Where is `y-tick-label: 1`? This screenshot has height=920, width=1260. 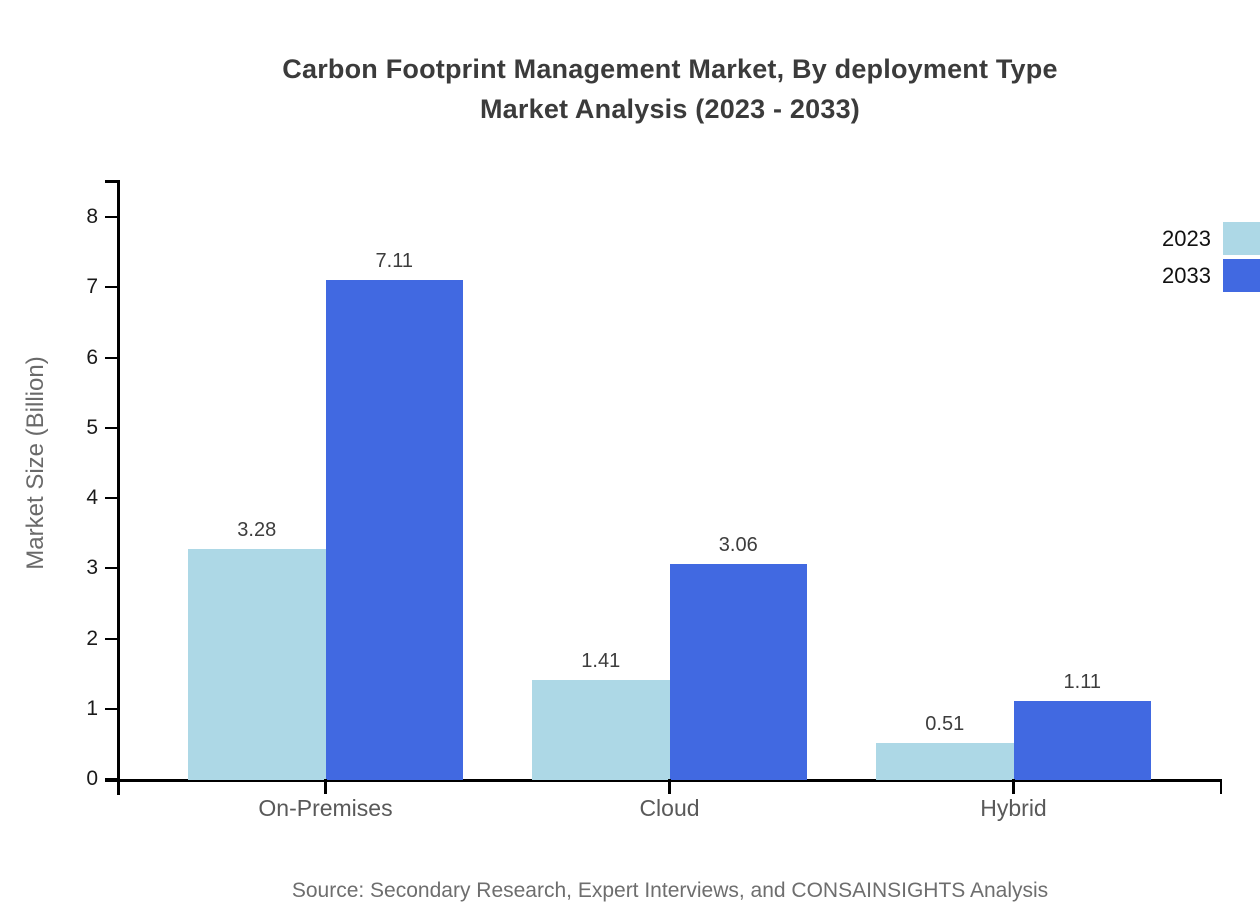
y-tick-label: 1 is located at coordinates (92, 708).